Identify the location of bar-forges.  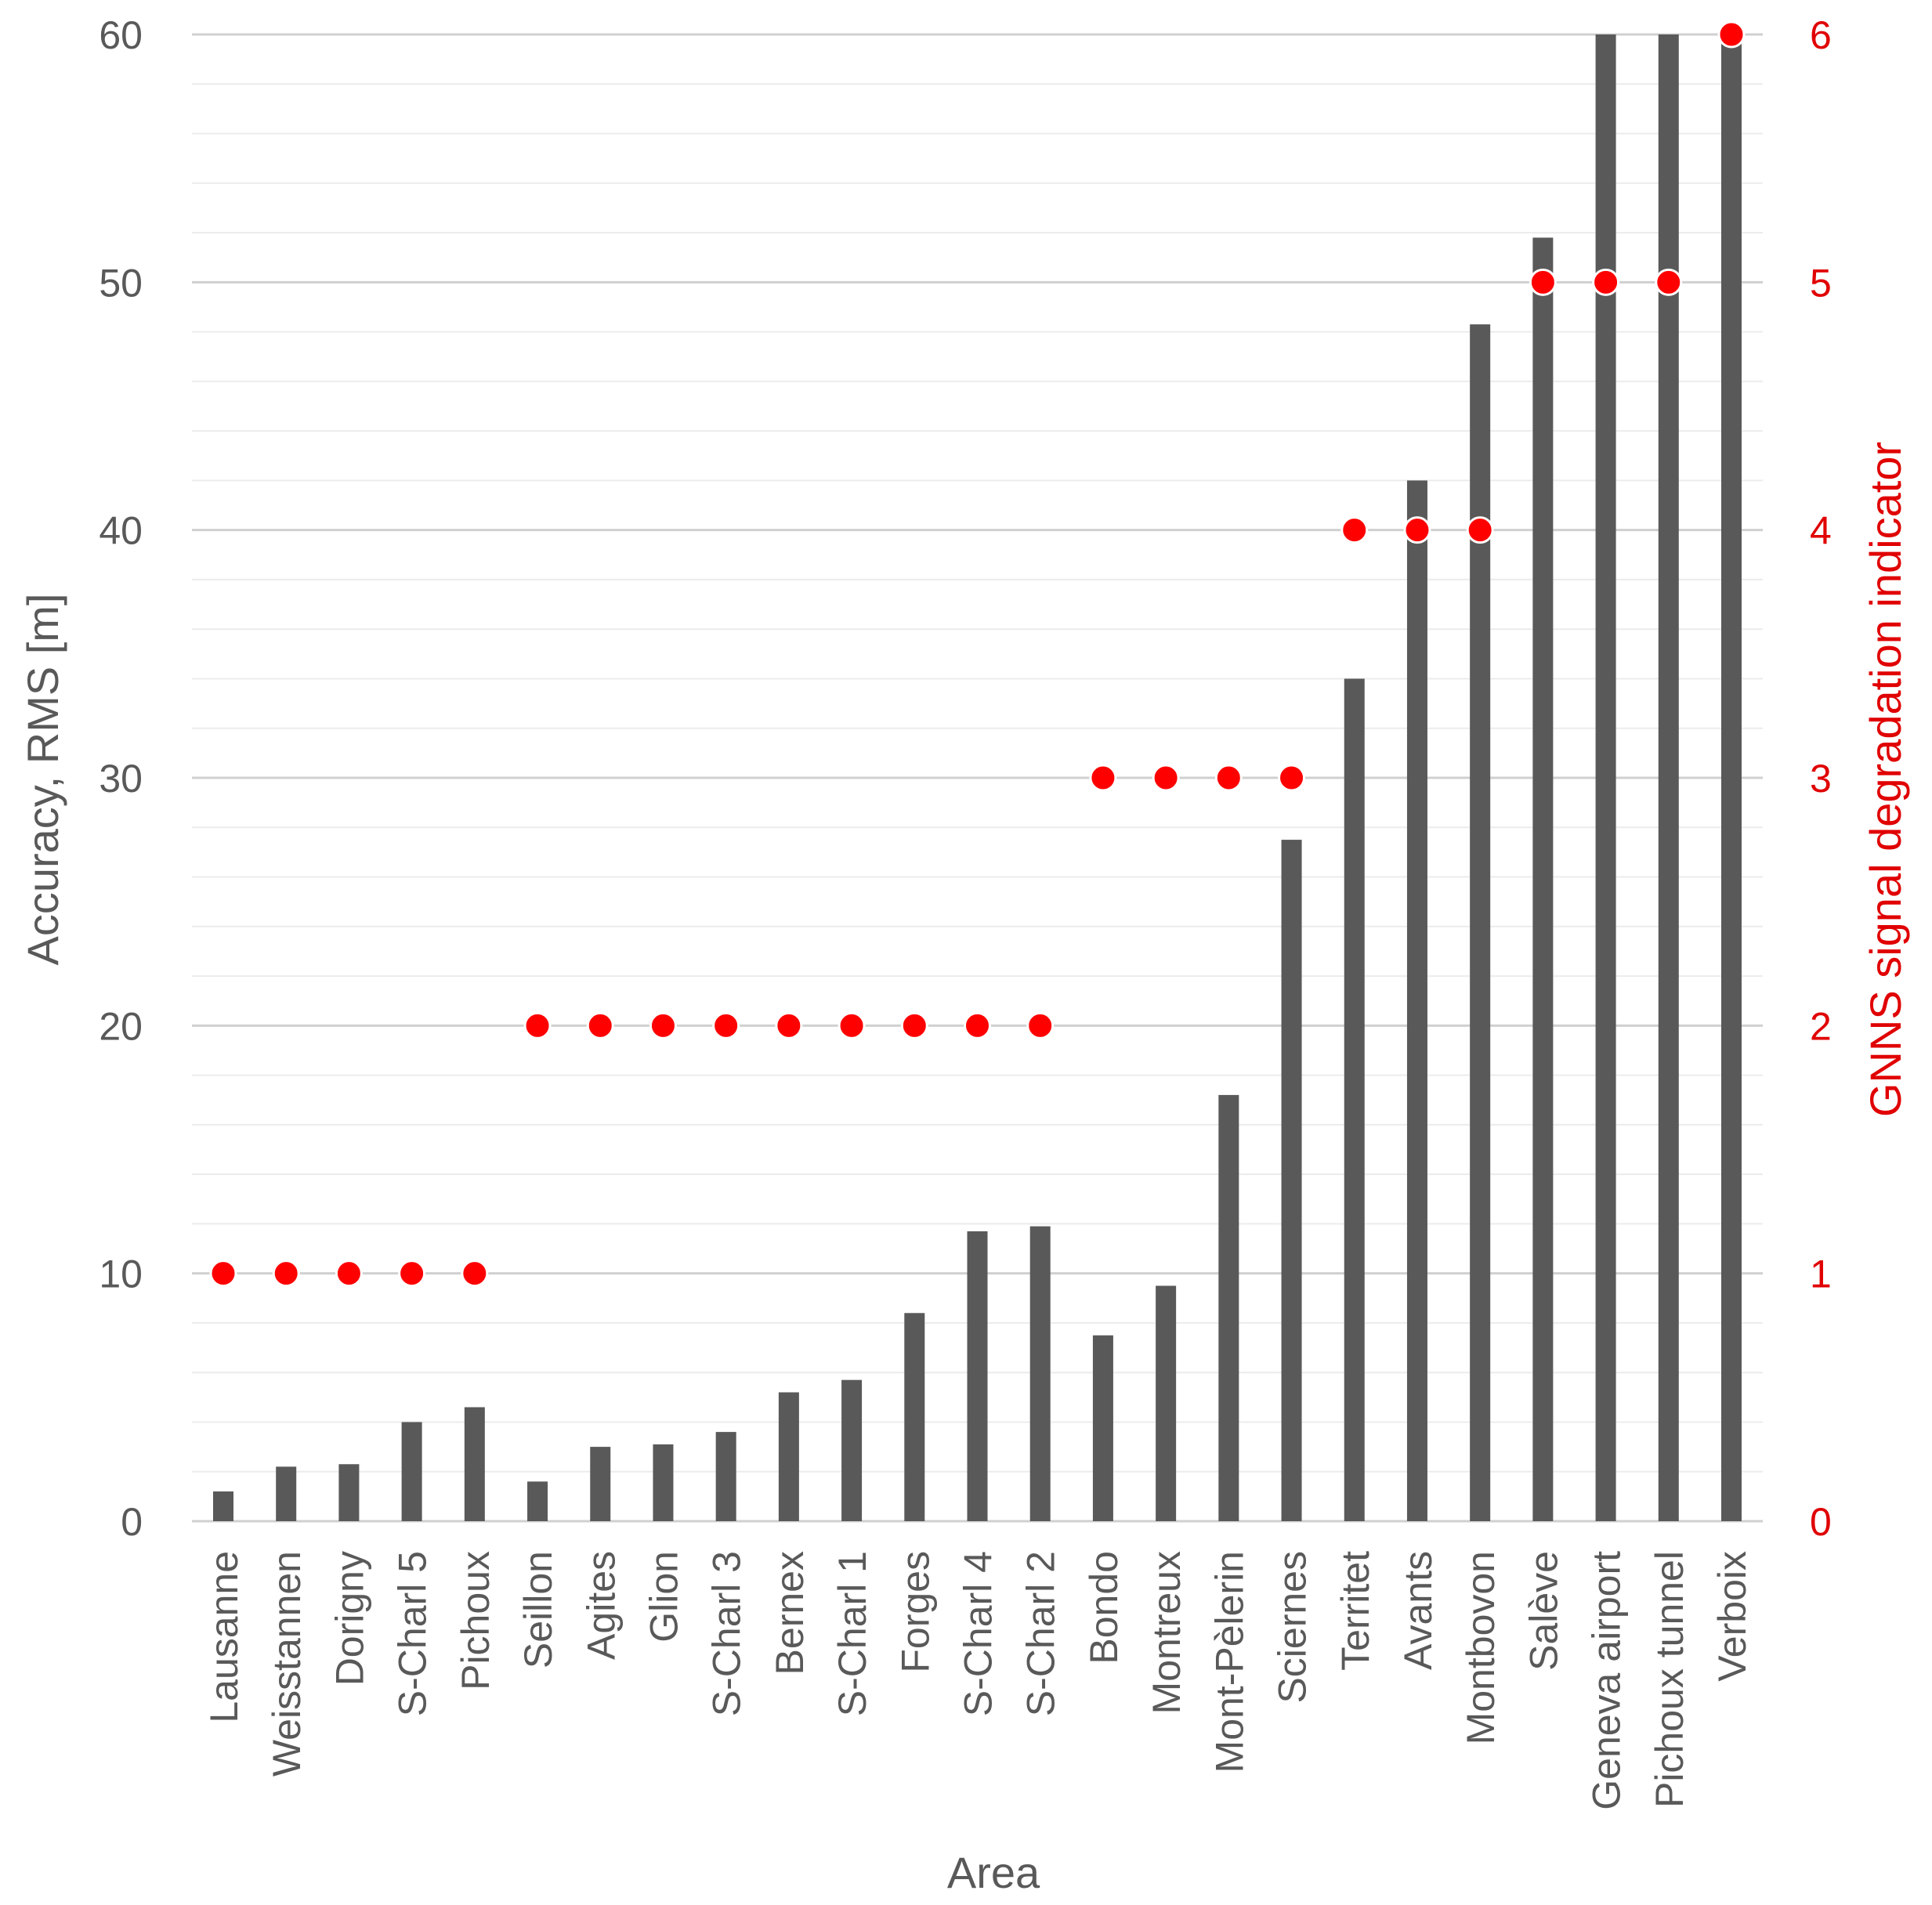
(915, 1417).